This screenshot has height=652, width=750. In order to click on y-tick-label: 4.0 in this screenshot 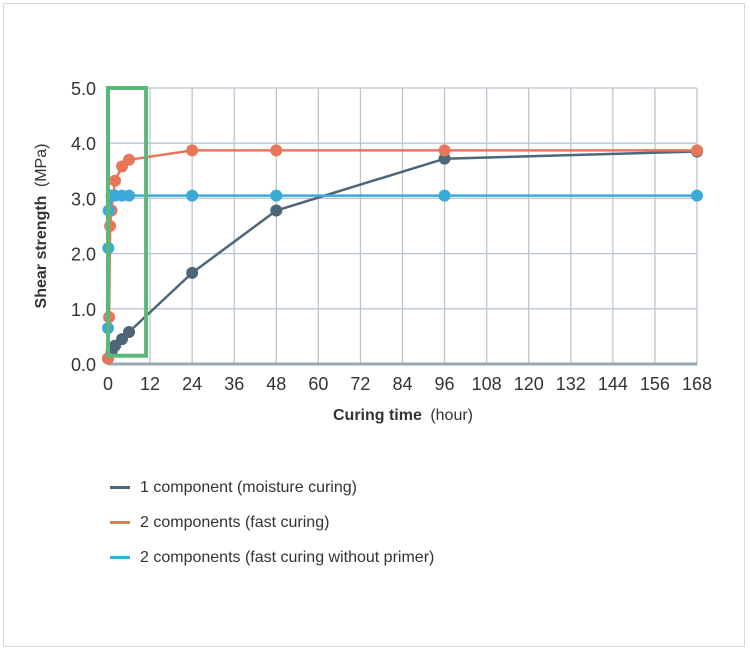, I will do `click(83, 144)`.